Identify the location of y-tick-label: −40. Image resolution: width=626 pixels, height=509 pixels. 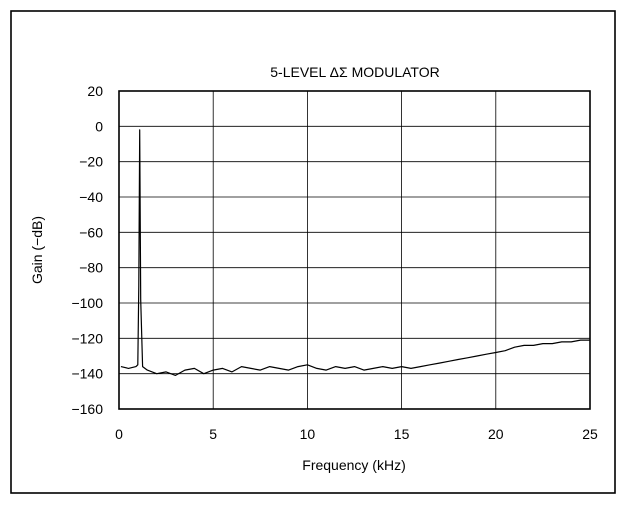
(91, 197).